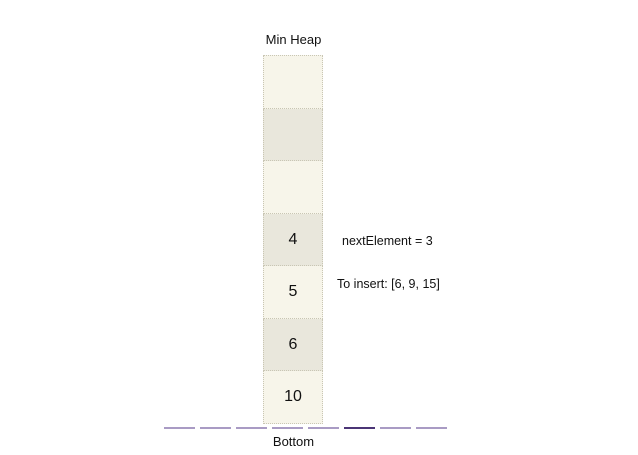 The width and height of the screenshot is (638, 455). Describe the element at coordinates (293, 441) in the screenshot. I see `bottom-label: Bottom` at that location.